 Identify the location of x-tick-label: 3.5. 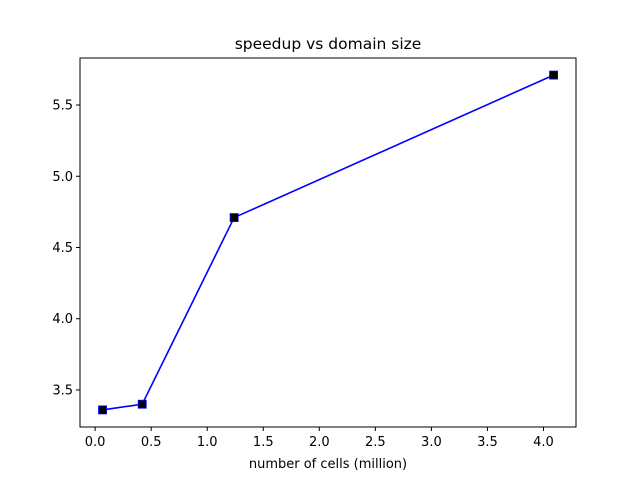
(487, 442).